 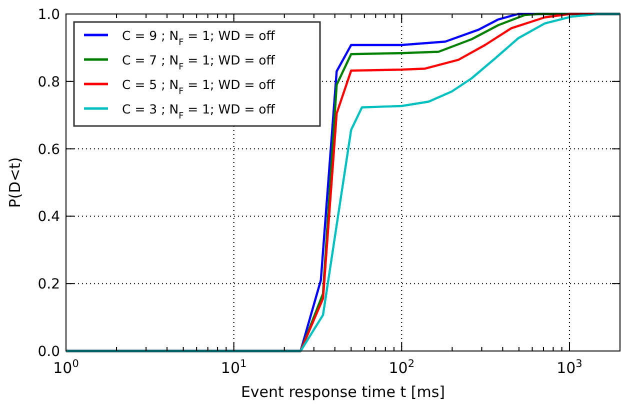 What do you see at coordinates (199, 62) in the screenshot?
I see `legend-label: C = 7 ; N$_{F}$ = 1; WD = off` at bounding box center [199, 62].